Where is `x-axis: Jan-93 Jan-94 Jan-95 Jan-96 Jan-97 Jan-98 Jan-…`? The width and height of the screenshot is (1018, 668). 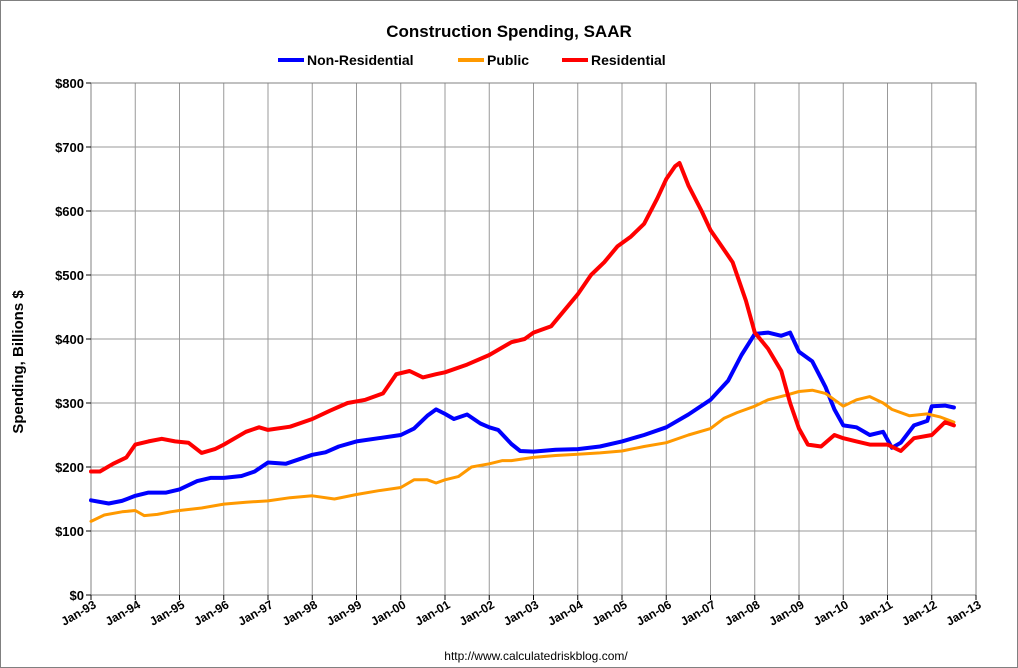
x-axis: Jan-93 Jan-94 Jan-95 Jan-96 Jan-97 Jan-98 Jan-… is located at coordinates (521, 612).